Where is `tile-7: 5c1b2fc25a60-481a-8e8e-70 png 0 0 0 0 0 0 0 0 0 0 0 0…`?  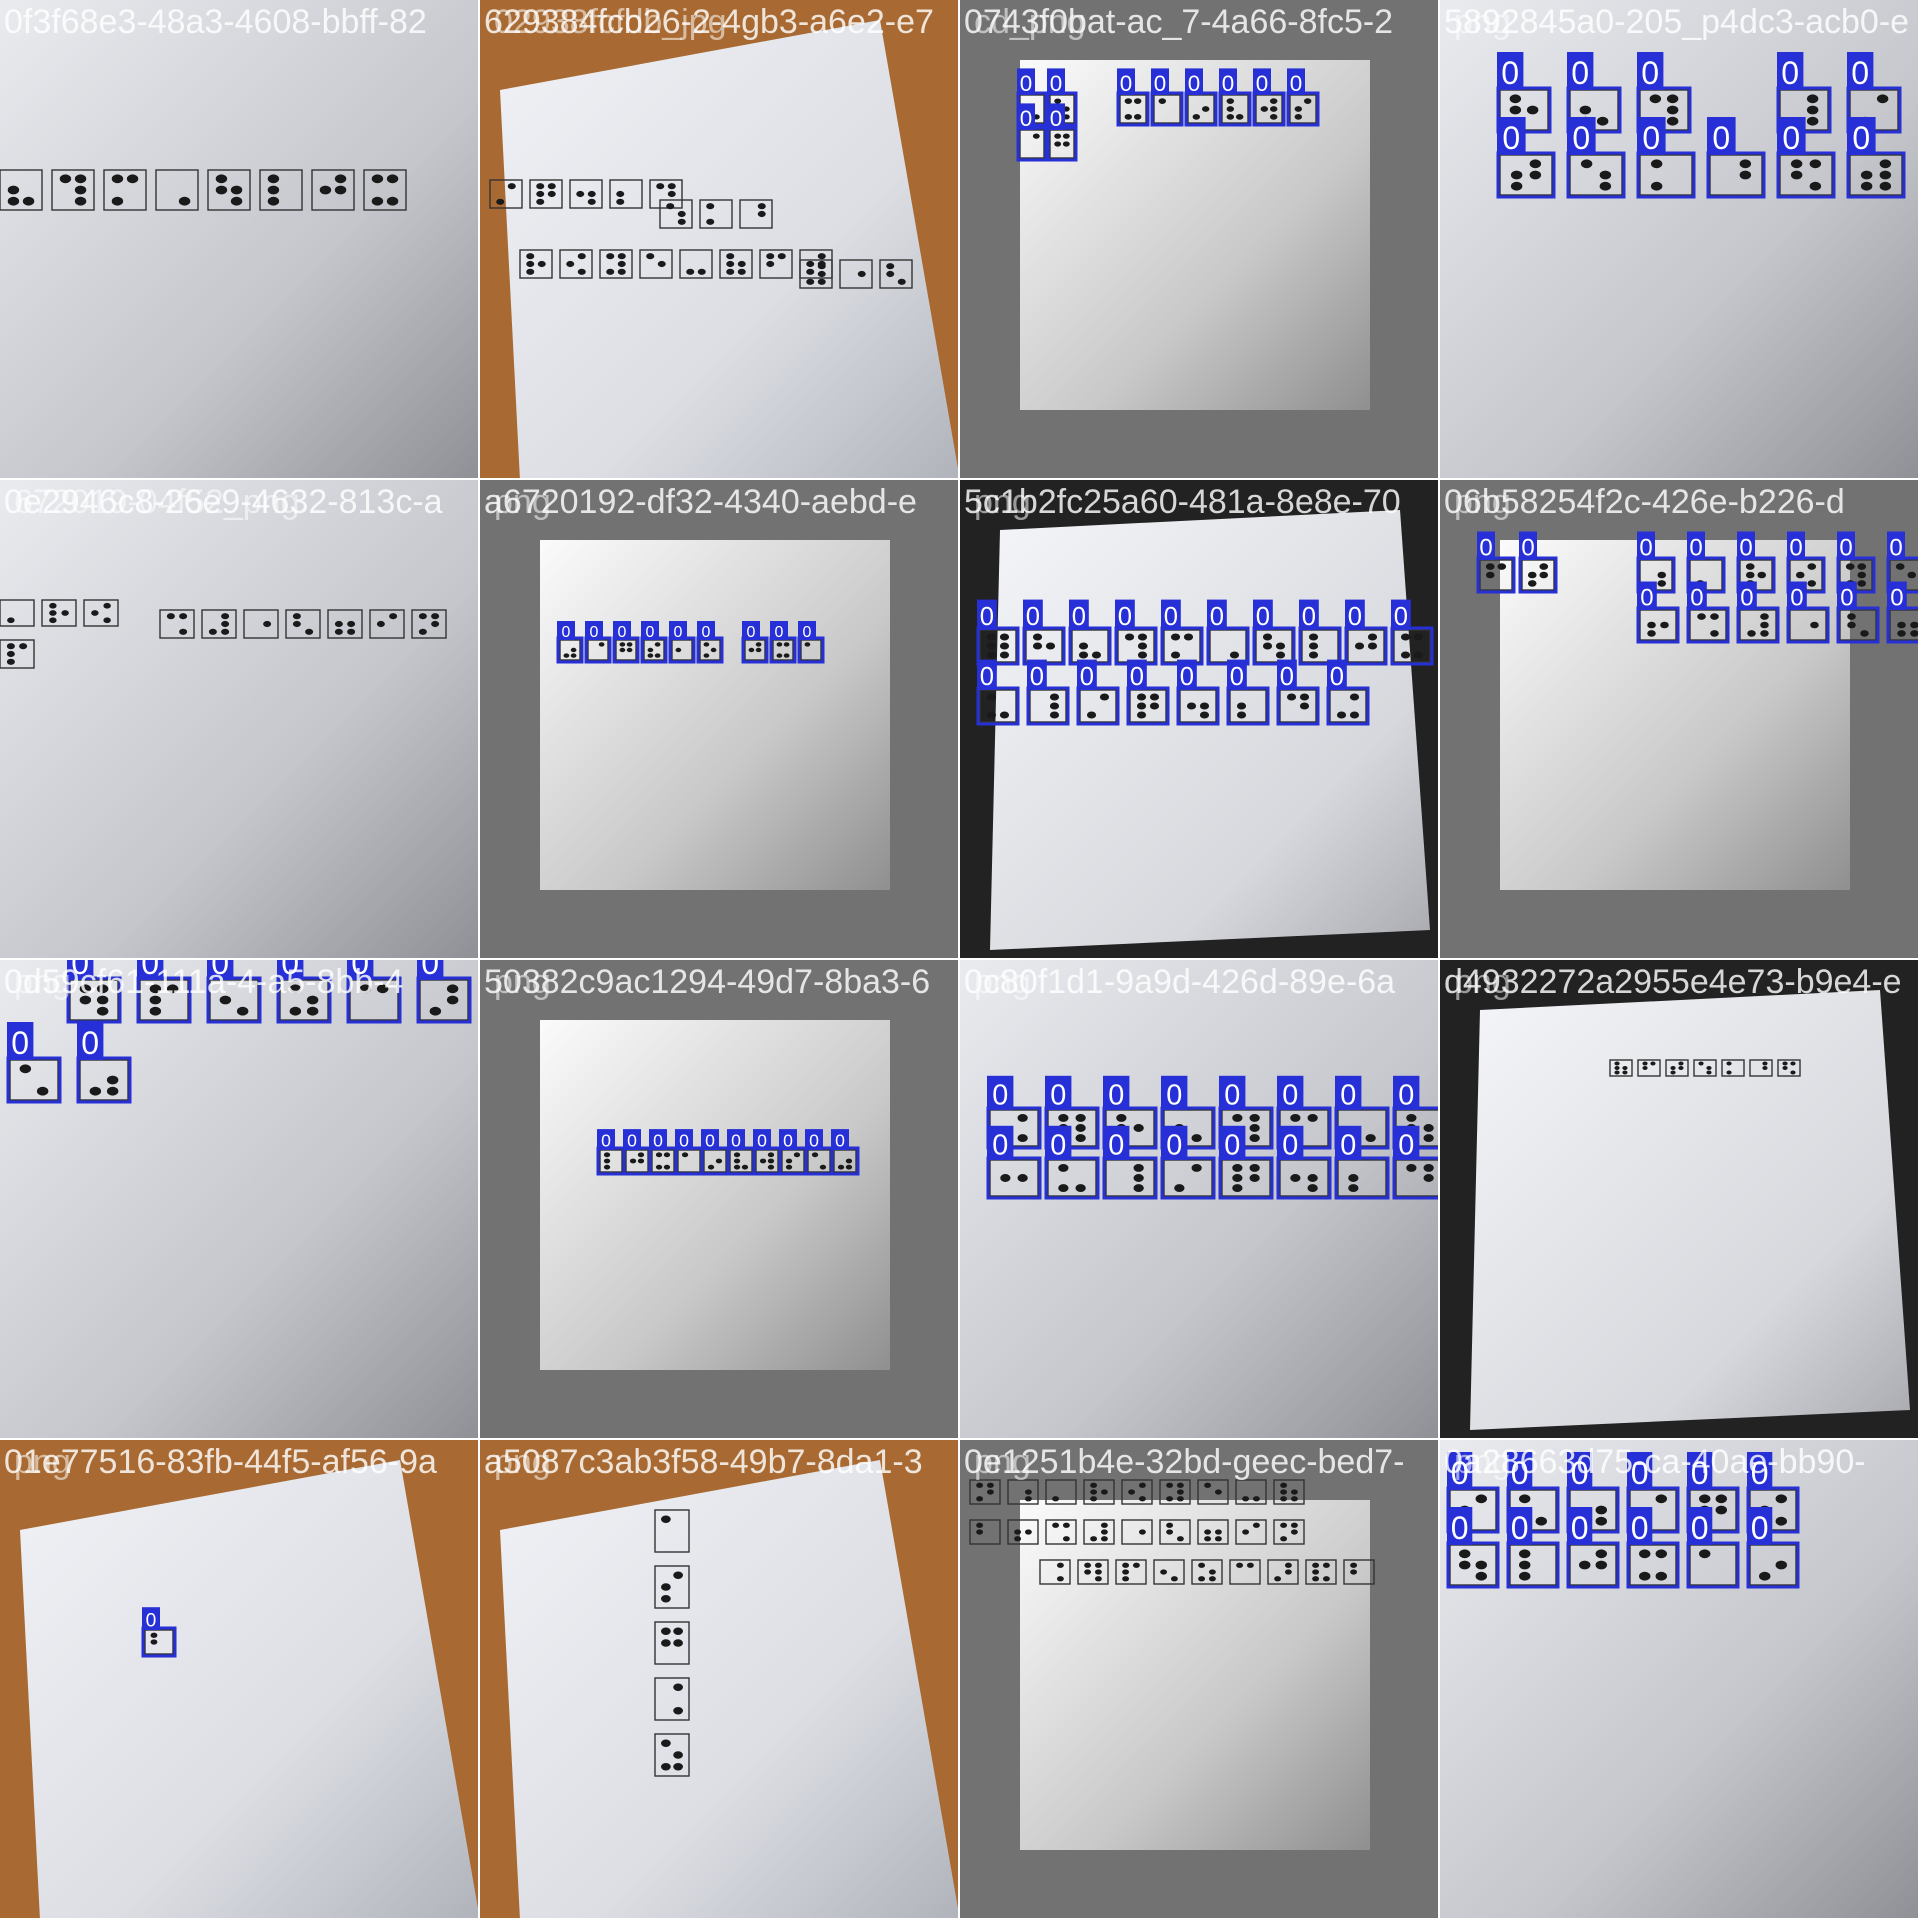 tile-7: 5c1b2fc25a60-481a-8e8e-70 png 0 0 0 0 0 0 0 0 0 0 0 0… is located at coordinates (1200, 720).